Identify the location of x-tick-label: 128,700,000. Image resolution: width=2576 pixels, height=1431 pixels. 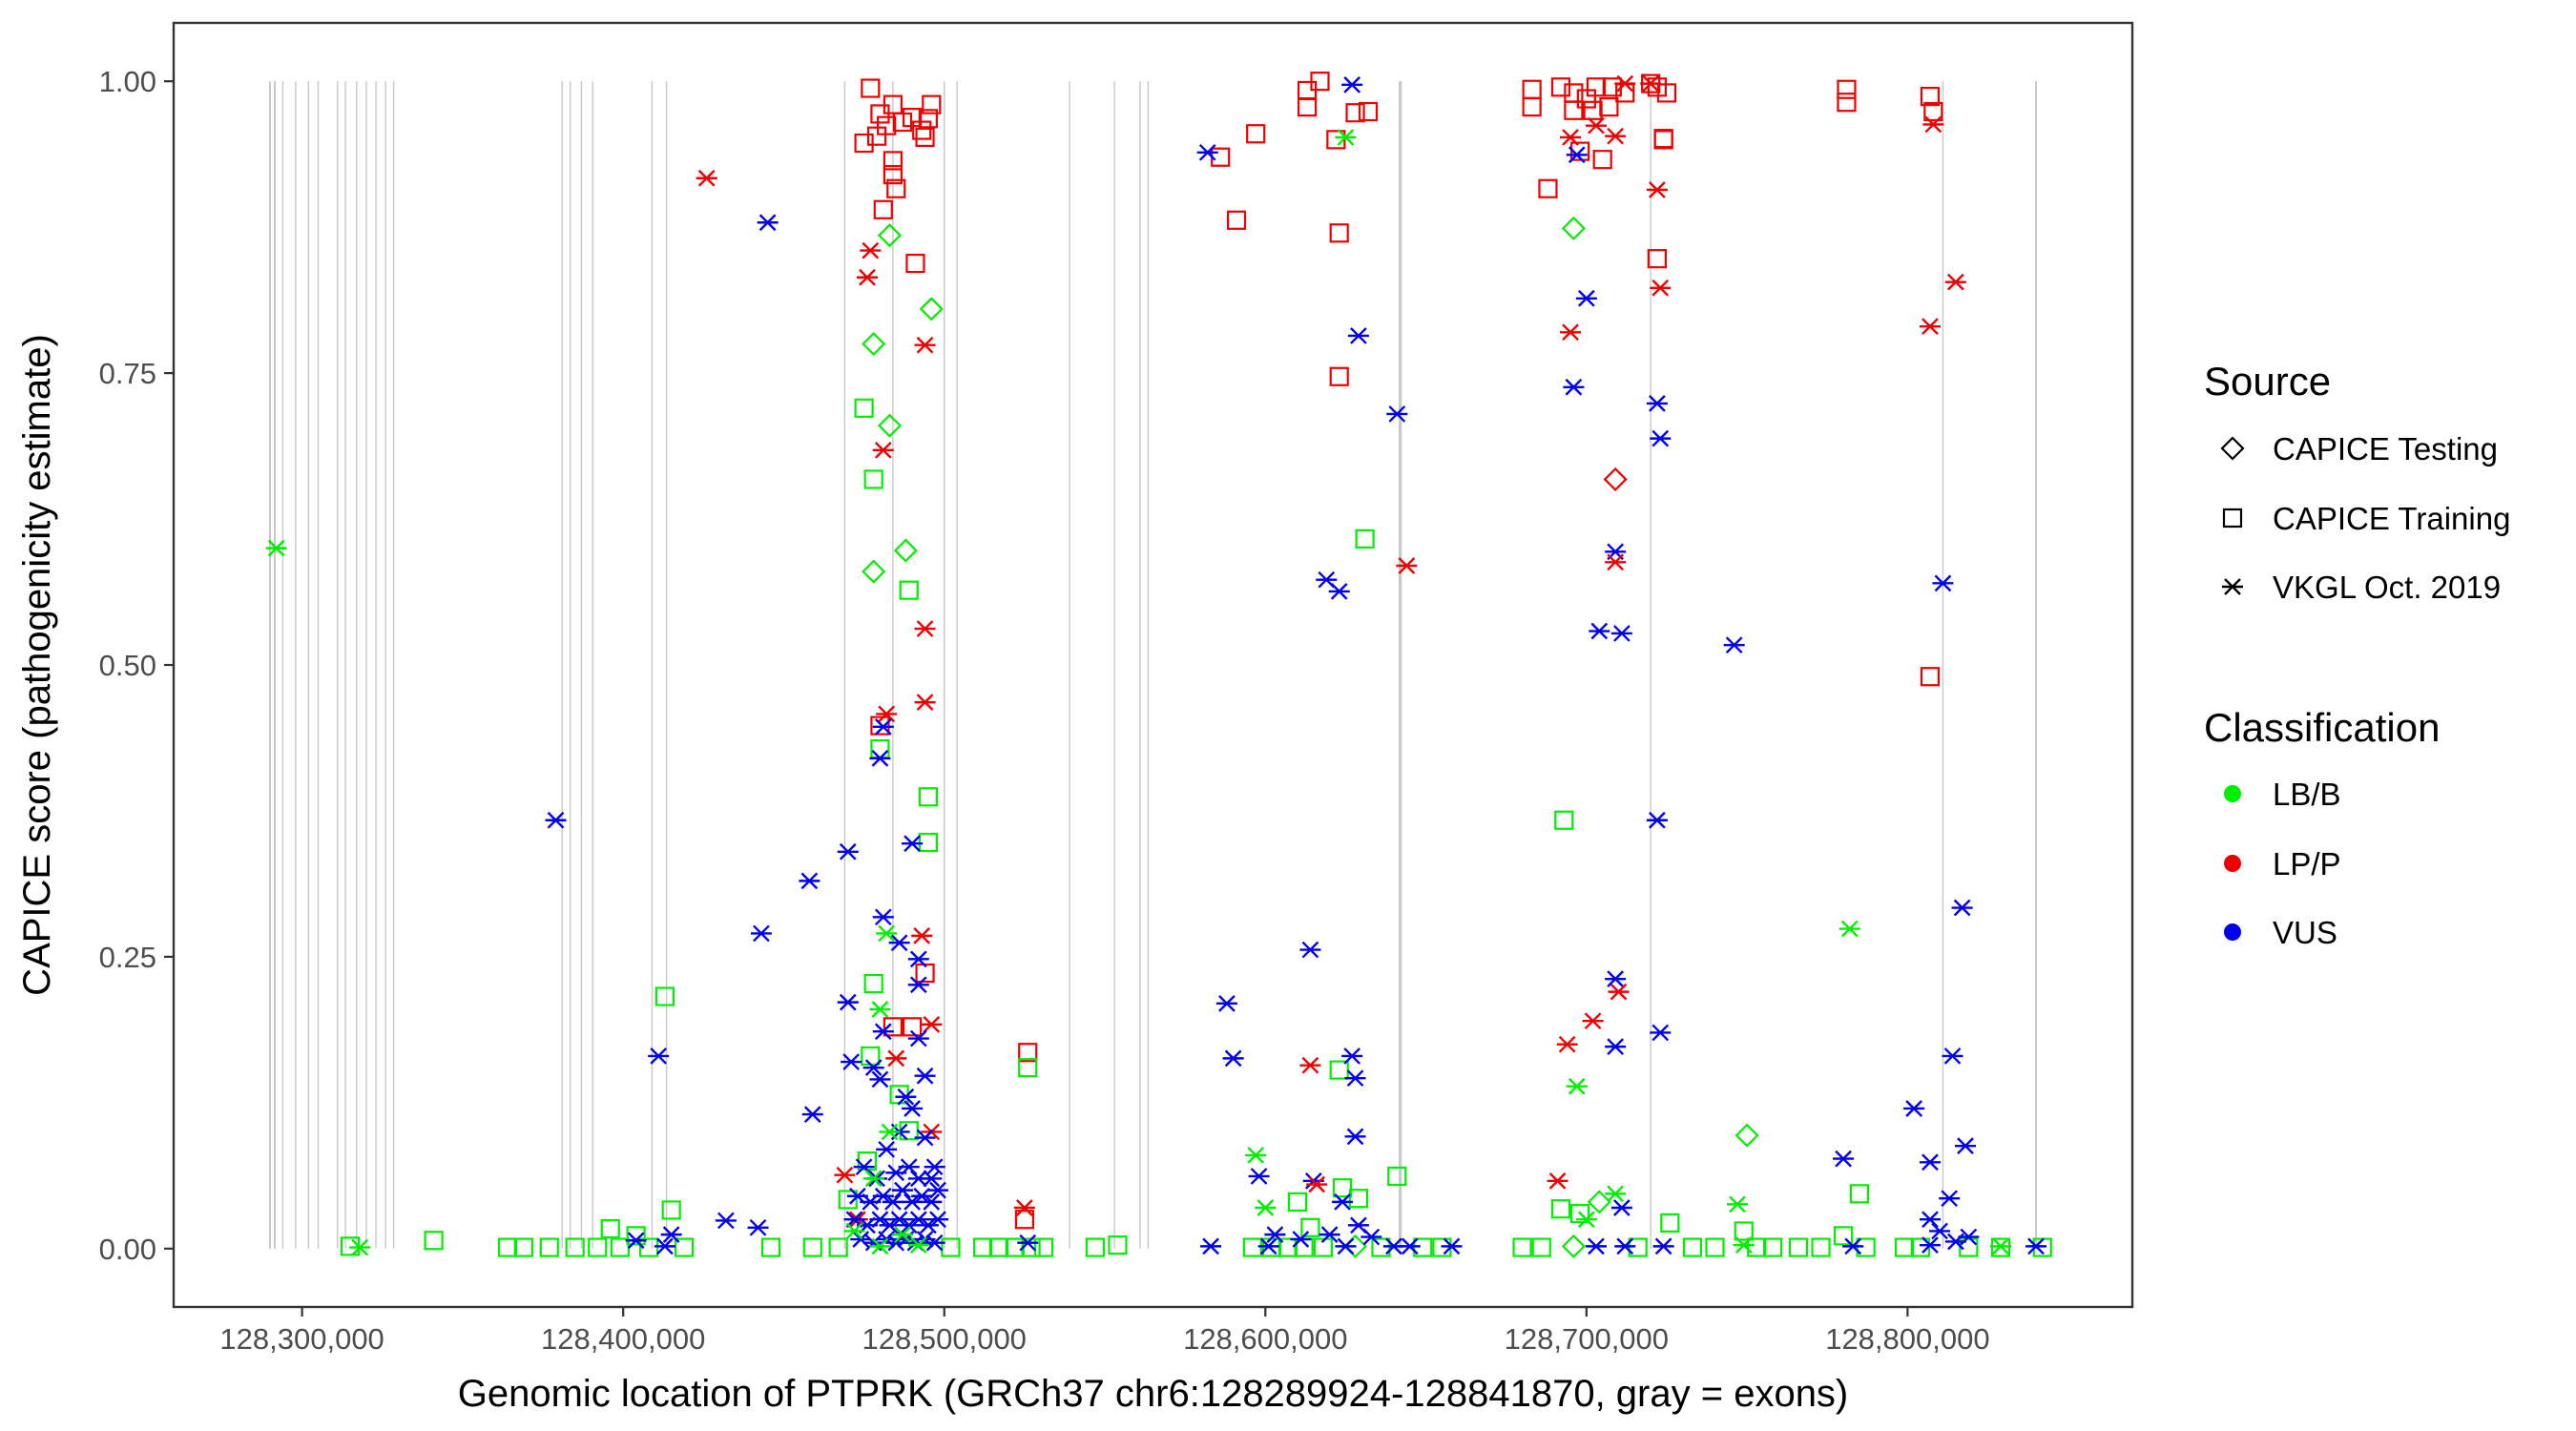
(1587, 1339).